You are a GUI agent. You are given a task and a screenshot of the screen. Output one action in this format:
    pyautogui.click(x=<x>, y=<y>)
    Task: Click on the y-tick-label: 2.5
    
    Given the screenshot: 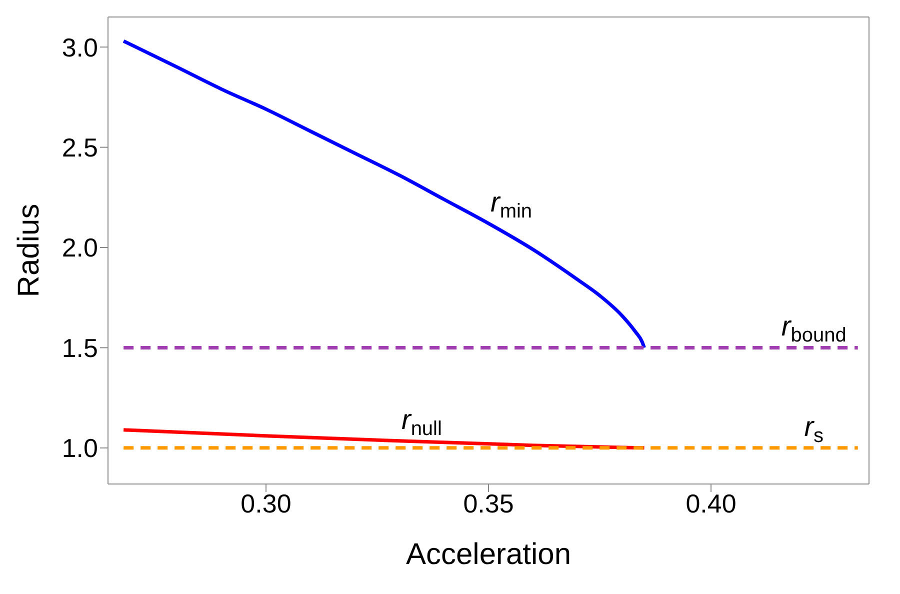 What is the action you would take?
    pyautogui.click(x=80, y=147)
    